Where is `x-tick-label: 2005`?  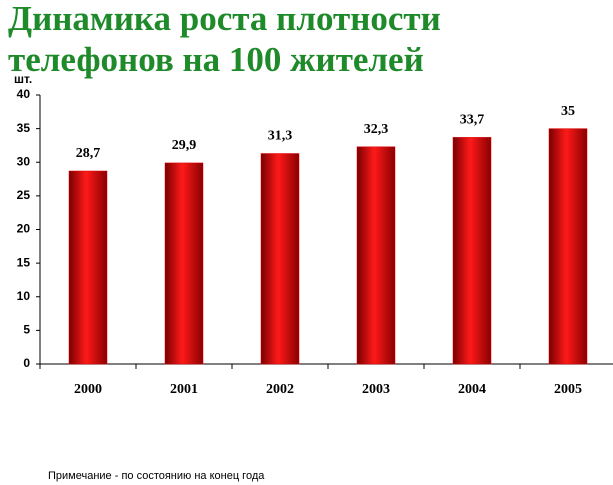 x-tick-label: 2005 is located at coordinates (568, 389).